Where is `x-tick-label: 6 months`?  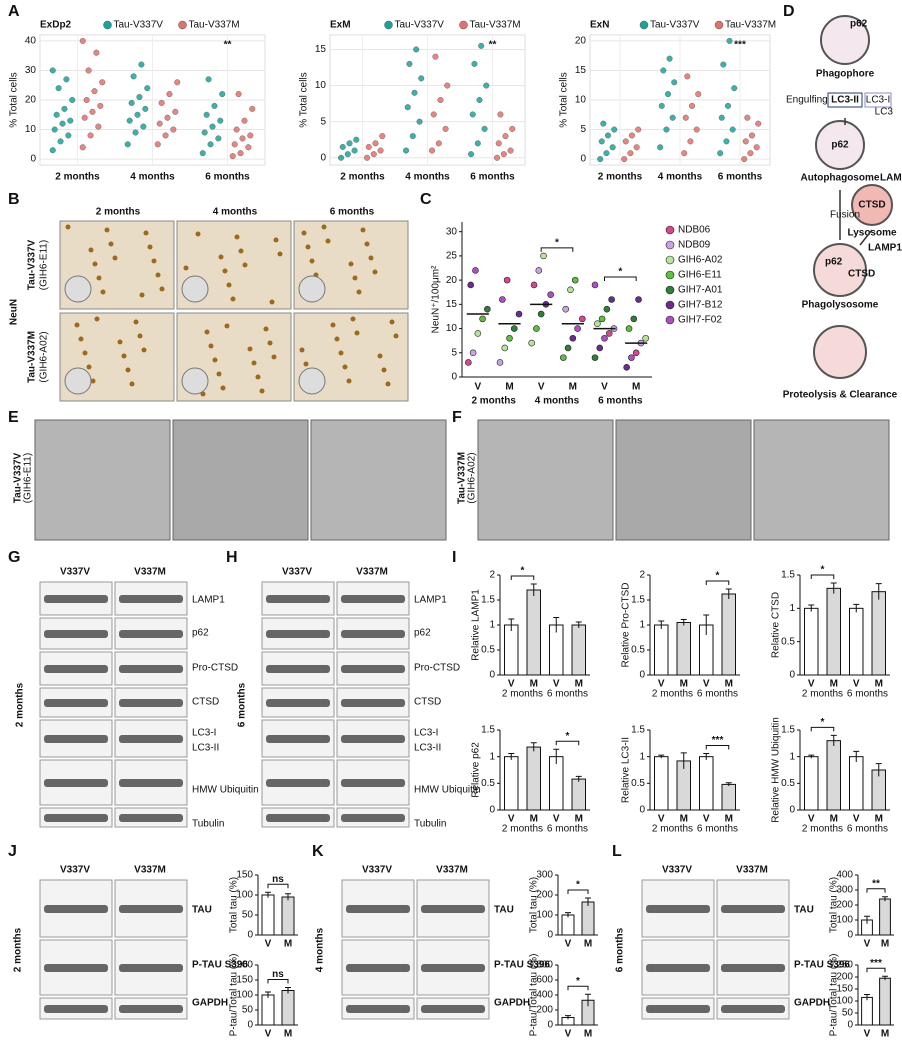
x-tick-label: 6 months is located at coordinates (492, 177).